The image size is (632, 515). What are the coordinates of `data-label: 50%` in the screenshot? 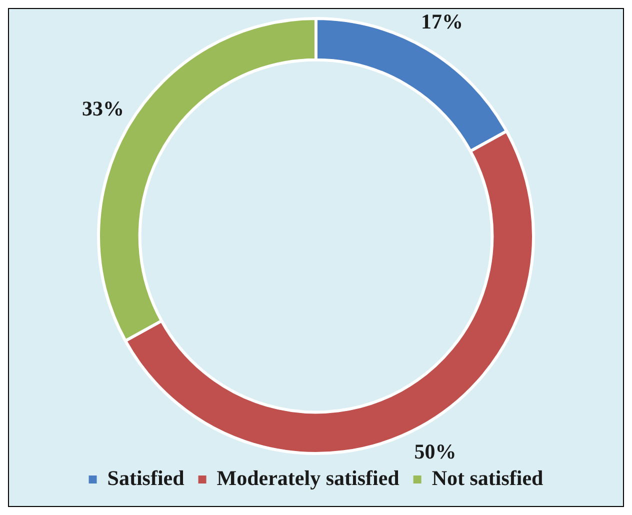 It's located at (435, 451).